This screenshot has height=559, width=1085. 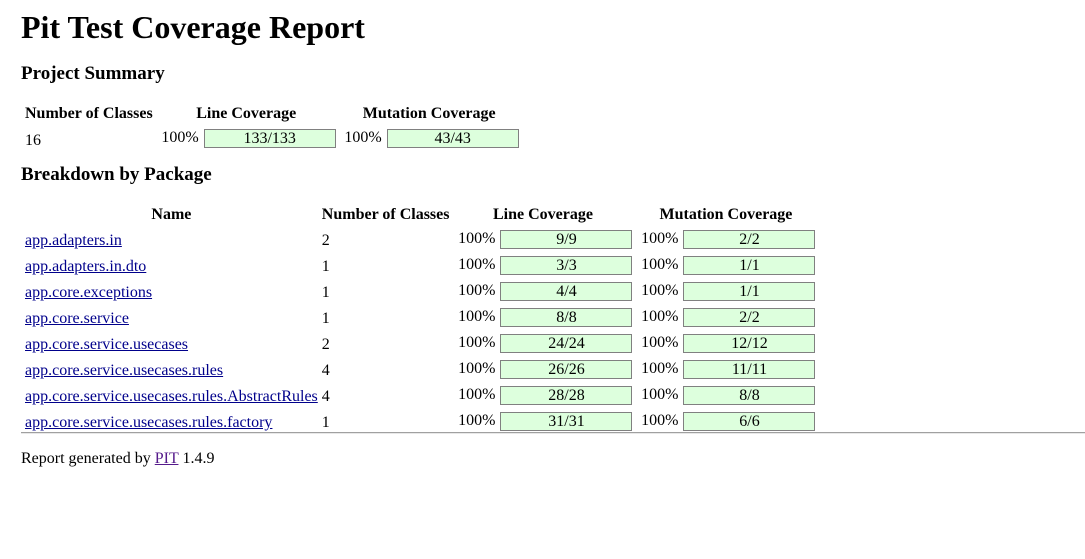 I want to click on summary-line-pct: 100%, so click(x=180, y=137).